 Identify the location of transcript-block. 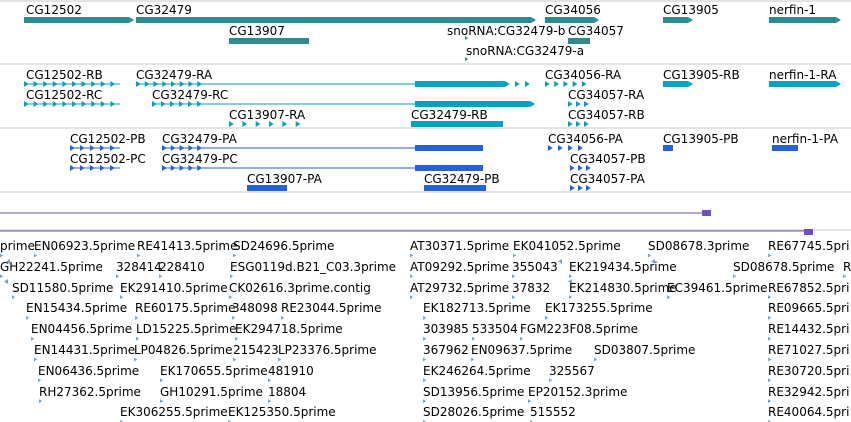
(676, 84).